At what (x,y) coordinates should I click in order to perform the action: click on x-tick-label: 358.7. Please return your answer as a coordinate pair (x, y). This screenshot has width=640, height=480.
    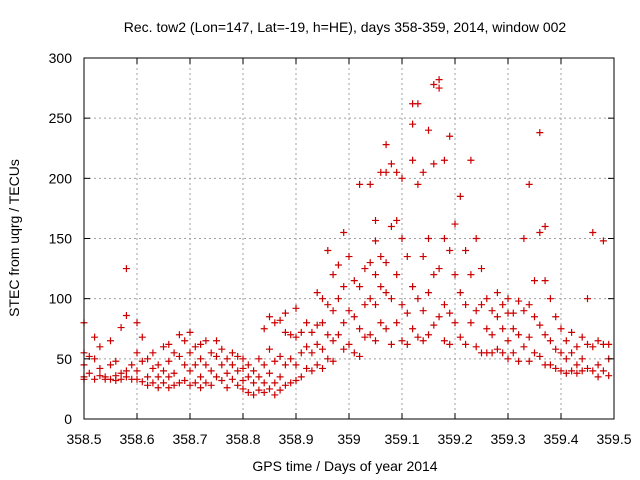
    Looking at the image, I should click on (189, 439).